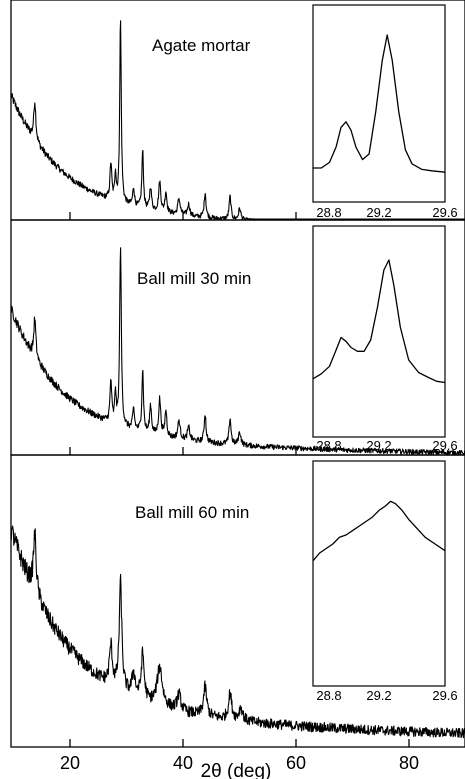 The height and width of the screenshot is (779, 465). I want to click on x-tick-label: 80, so click(409, 763).